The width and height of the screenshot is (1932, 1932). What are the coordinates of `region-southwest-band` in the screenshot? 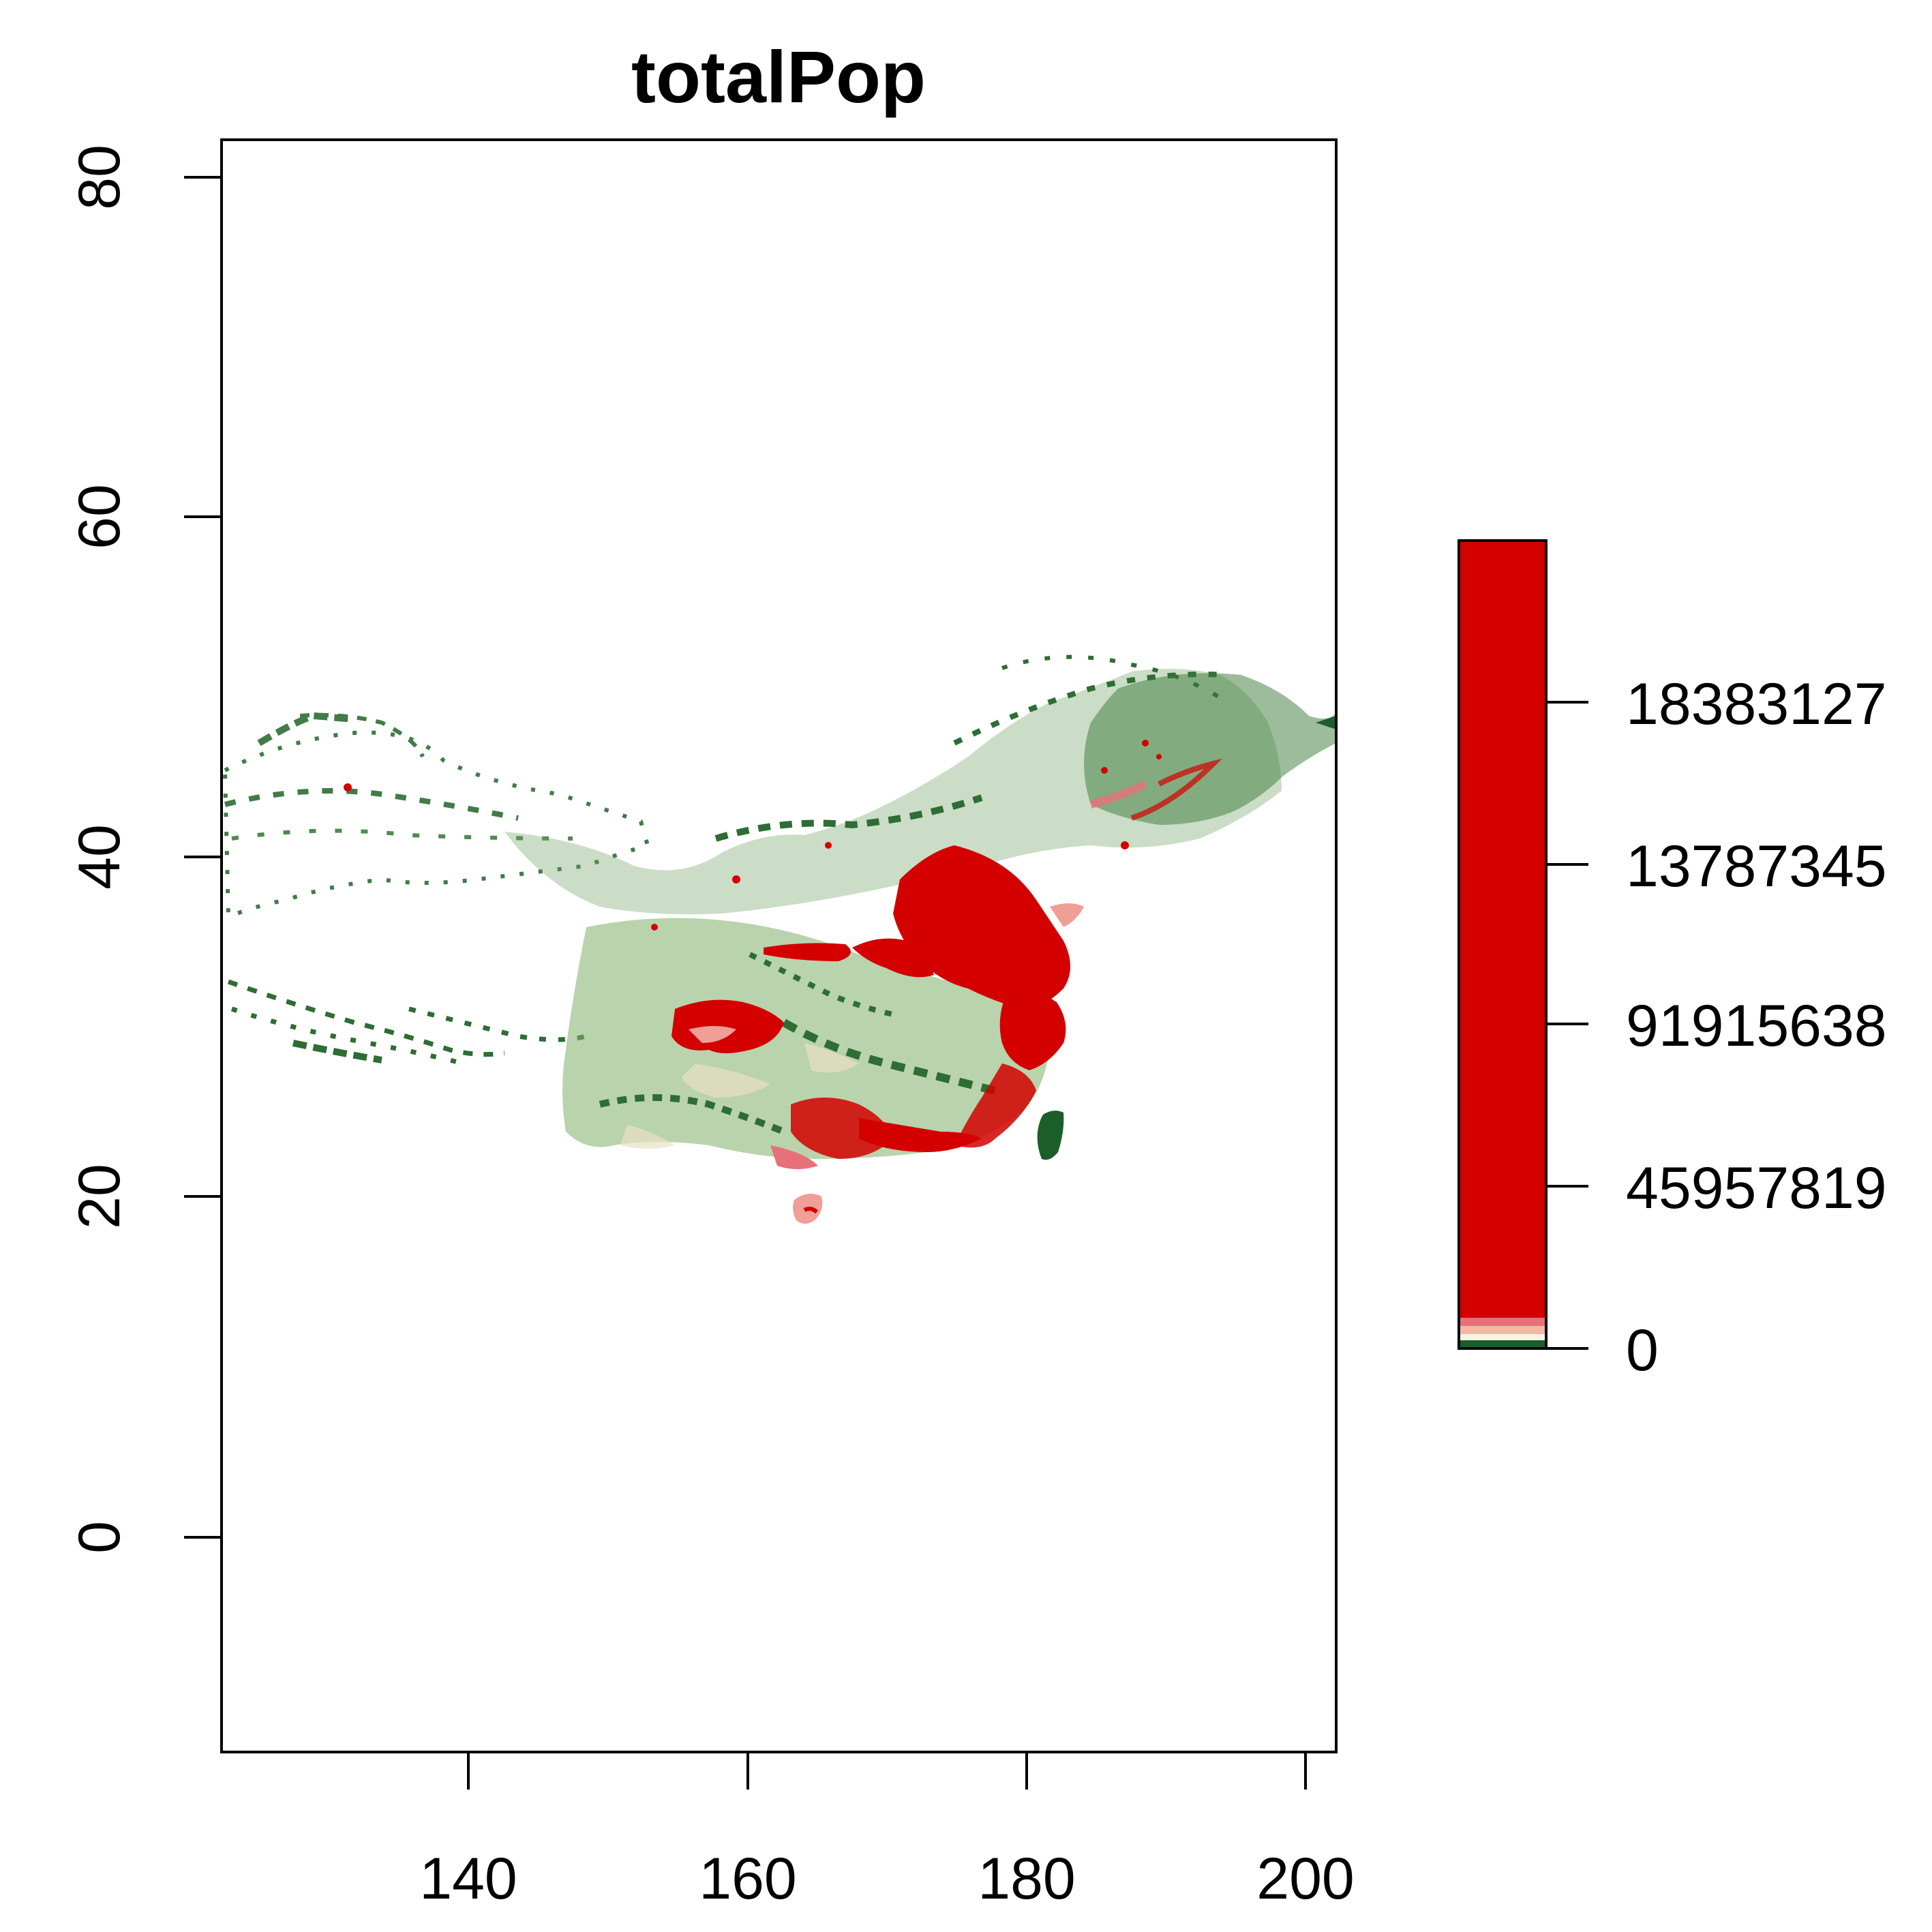 It's located at (407, 1022).